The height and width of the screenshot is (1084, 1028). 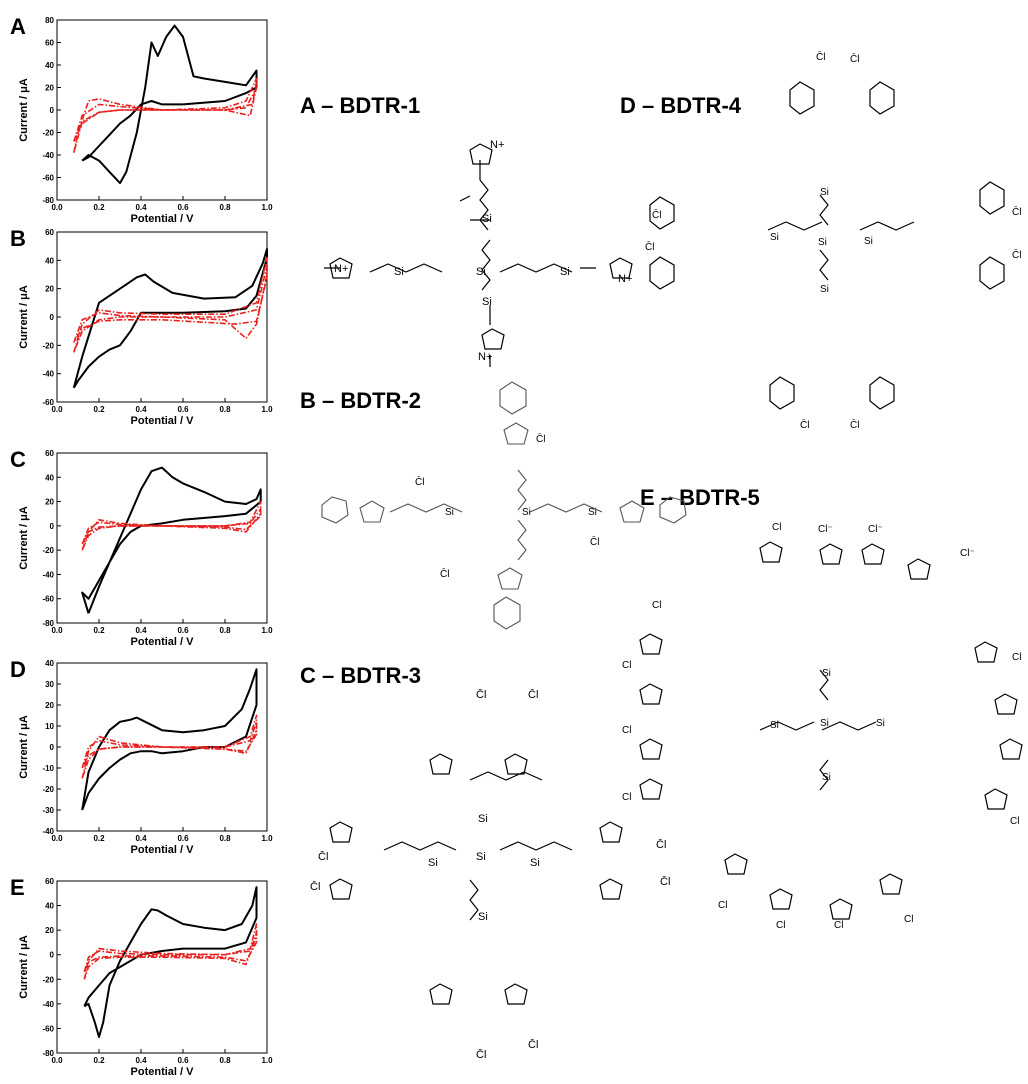 I want to click on molecule-title-bdtr-4: D – BDTR-4, so click(x=681, y=105).